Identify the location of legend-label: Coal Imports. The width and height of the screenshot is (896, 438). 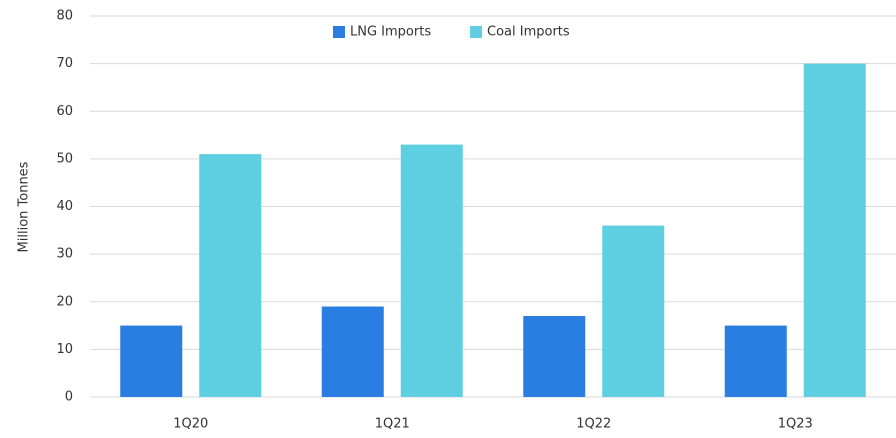
(528, 32).